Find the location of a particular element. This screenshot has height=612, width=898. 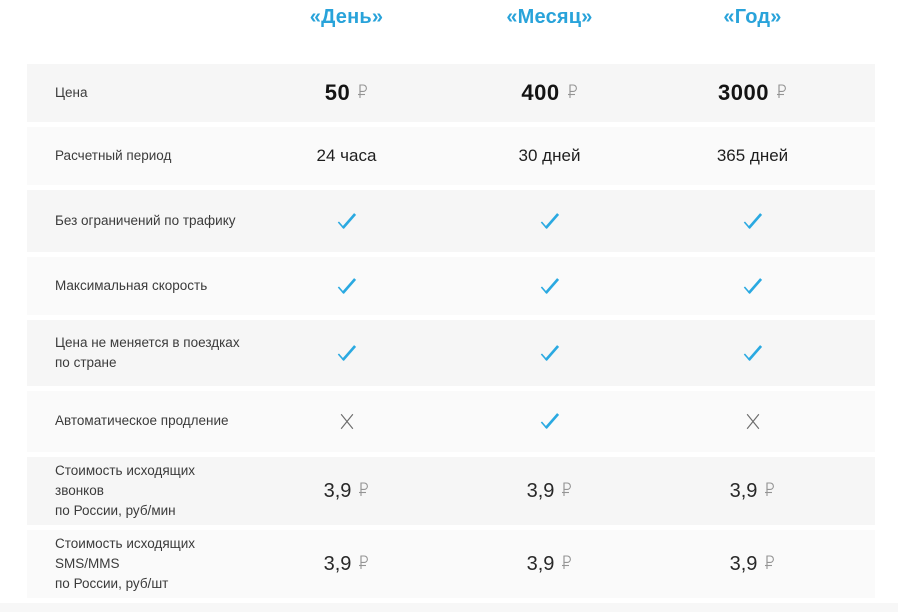

column-header-month: «Месяц» is located at coordinates (549, 17).